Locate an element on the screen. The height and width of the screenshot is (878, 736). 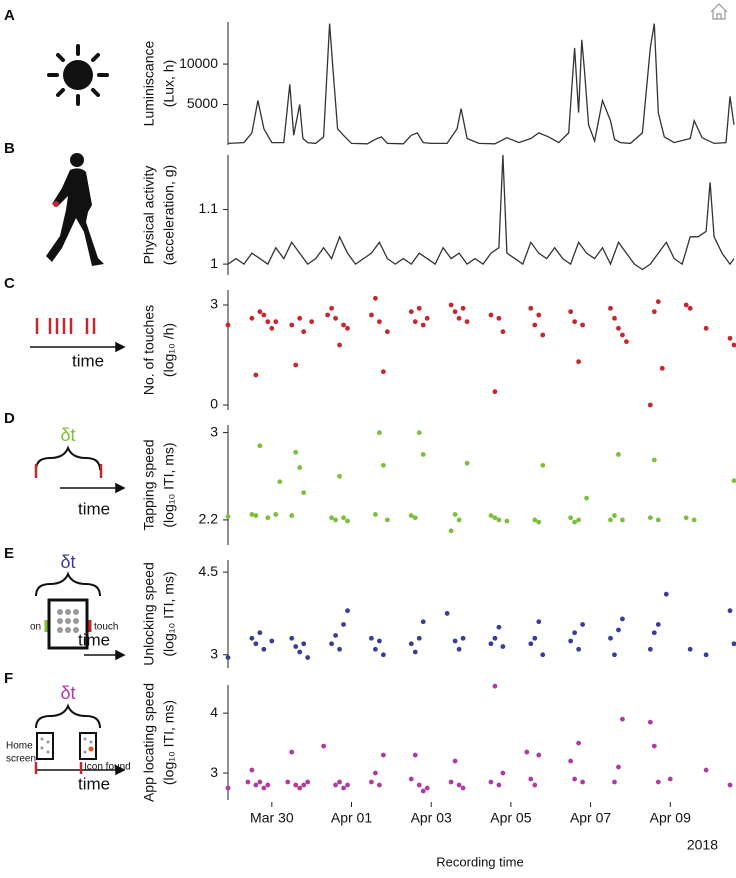
panel-label: F is located at coordinates (8, 678).